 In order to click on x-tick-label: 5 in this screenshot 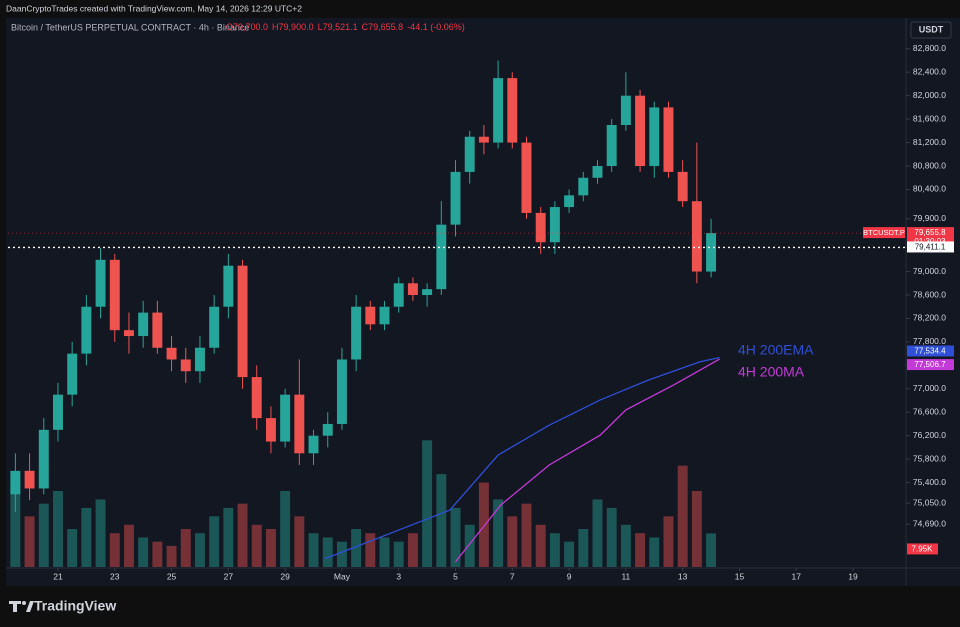, I will do `click(455, 576)`.